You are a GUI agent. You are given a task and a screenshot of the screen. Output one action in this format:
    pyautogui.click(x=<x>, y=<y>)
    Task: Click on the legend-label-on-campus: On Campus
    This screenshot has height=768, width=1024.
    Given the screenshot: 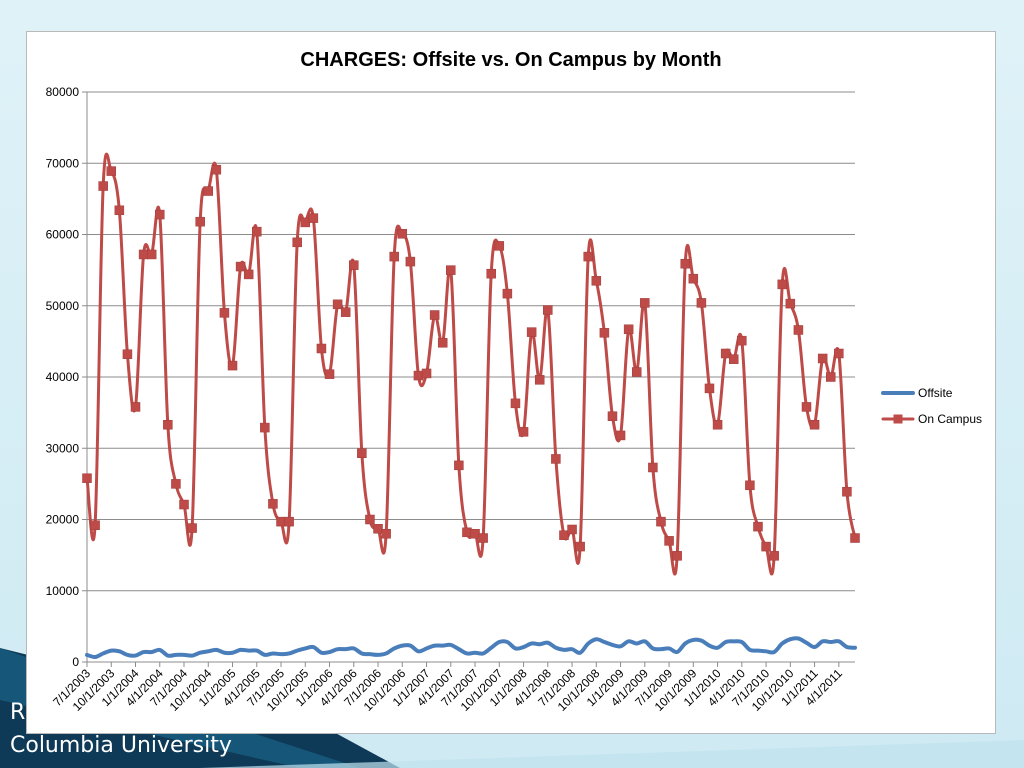 What is the action you would take?
    pyautogui.click(x=950, y=419)
    